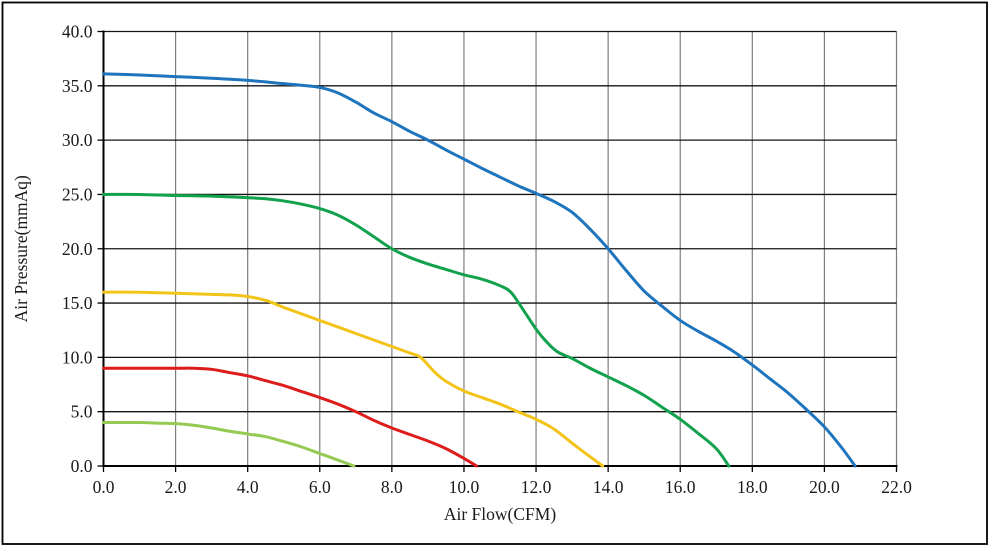  What do you see at coordinates (464, 487) in the screenshot?
I see `x-tick-label: 10.0` at bounding box center [464, 487].